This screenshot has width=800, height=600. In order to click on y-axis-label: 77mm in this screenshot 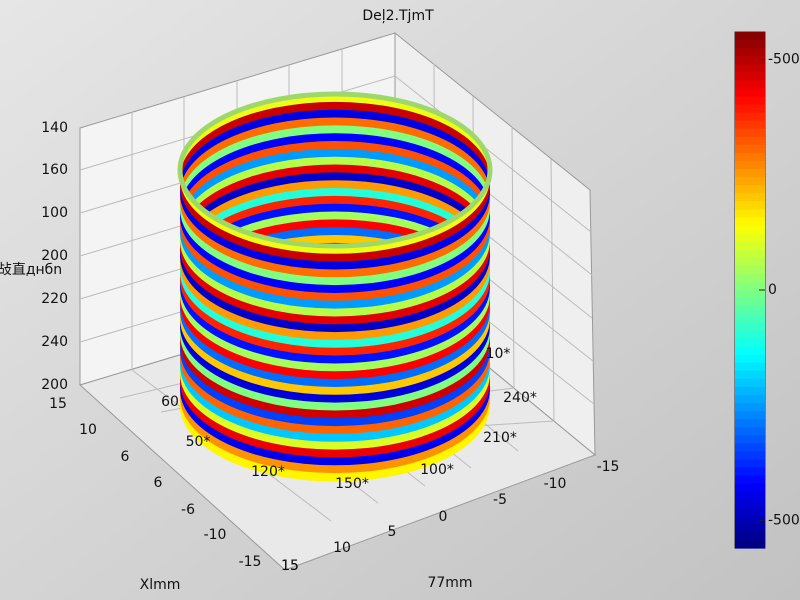, I will do `click(449, 583)`.